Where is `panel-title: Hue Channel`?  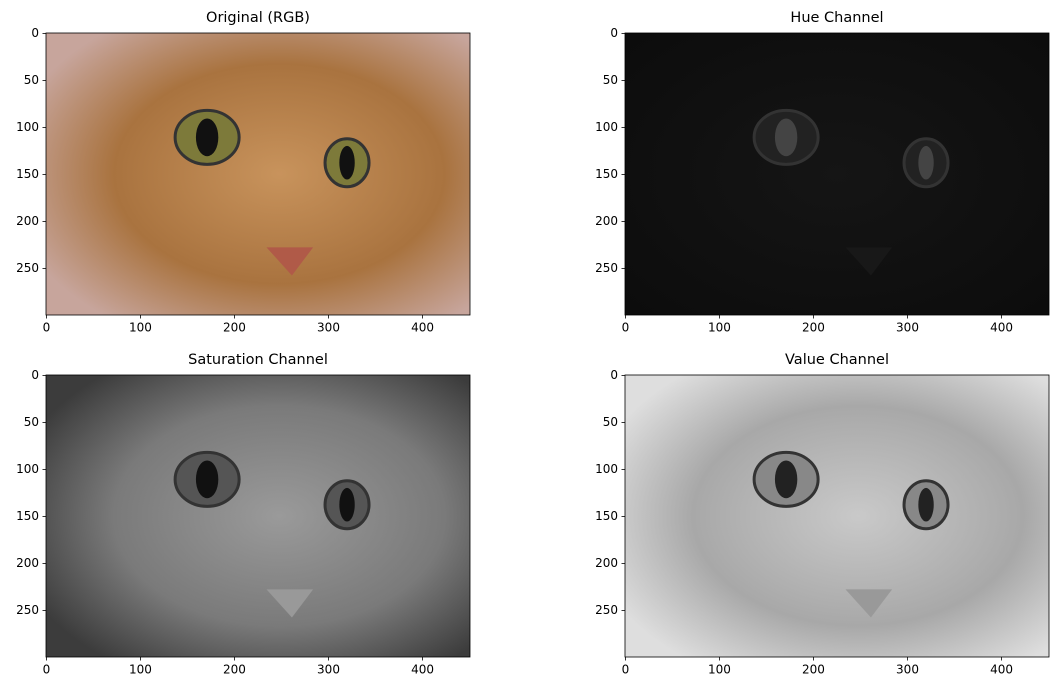 panel-title: Hue Channel is located at coordinates (836, 18).